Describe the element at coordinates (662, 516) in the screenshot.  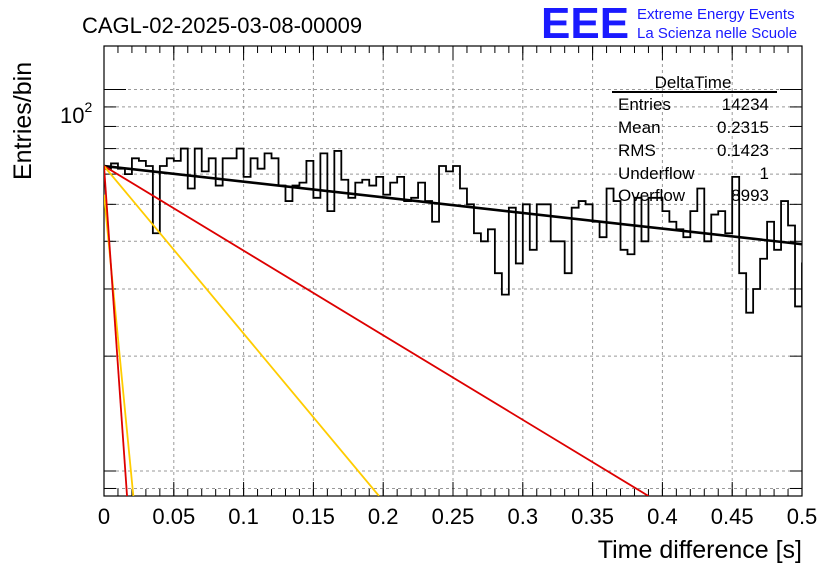
I see `x-tick-label: 0.4` at that location.